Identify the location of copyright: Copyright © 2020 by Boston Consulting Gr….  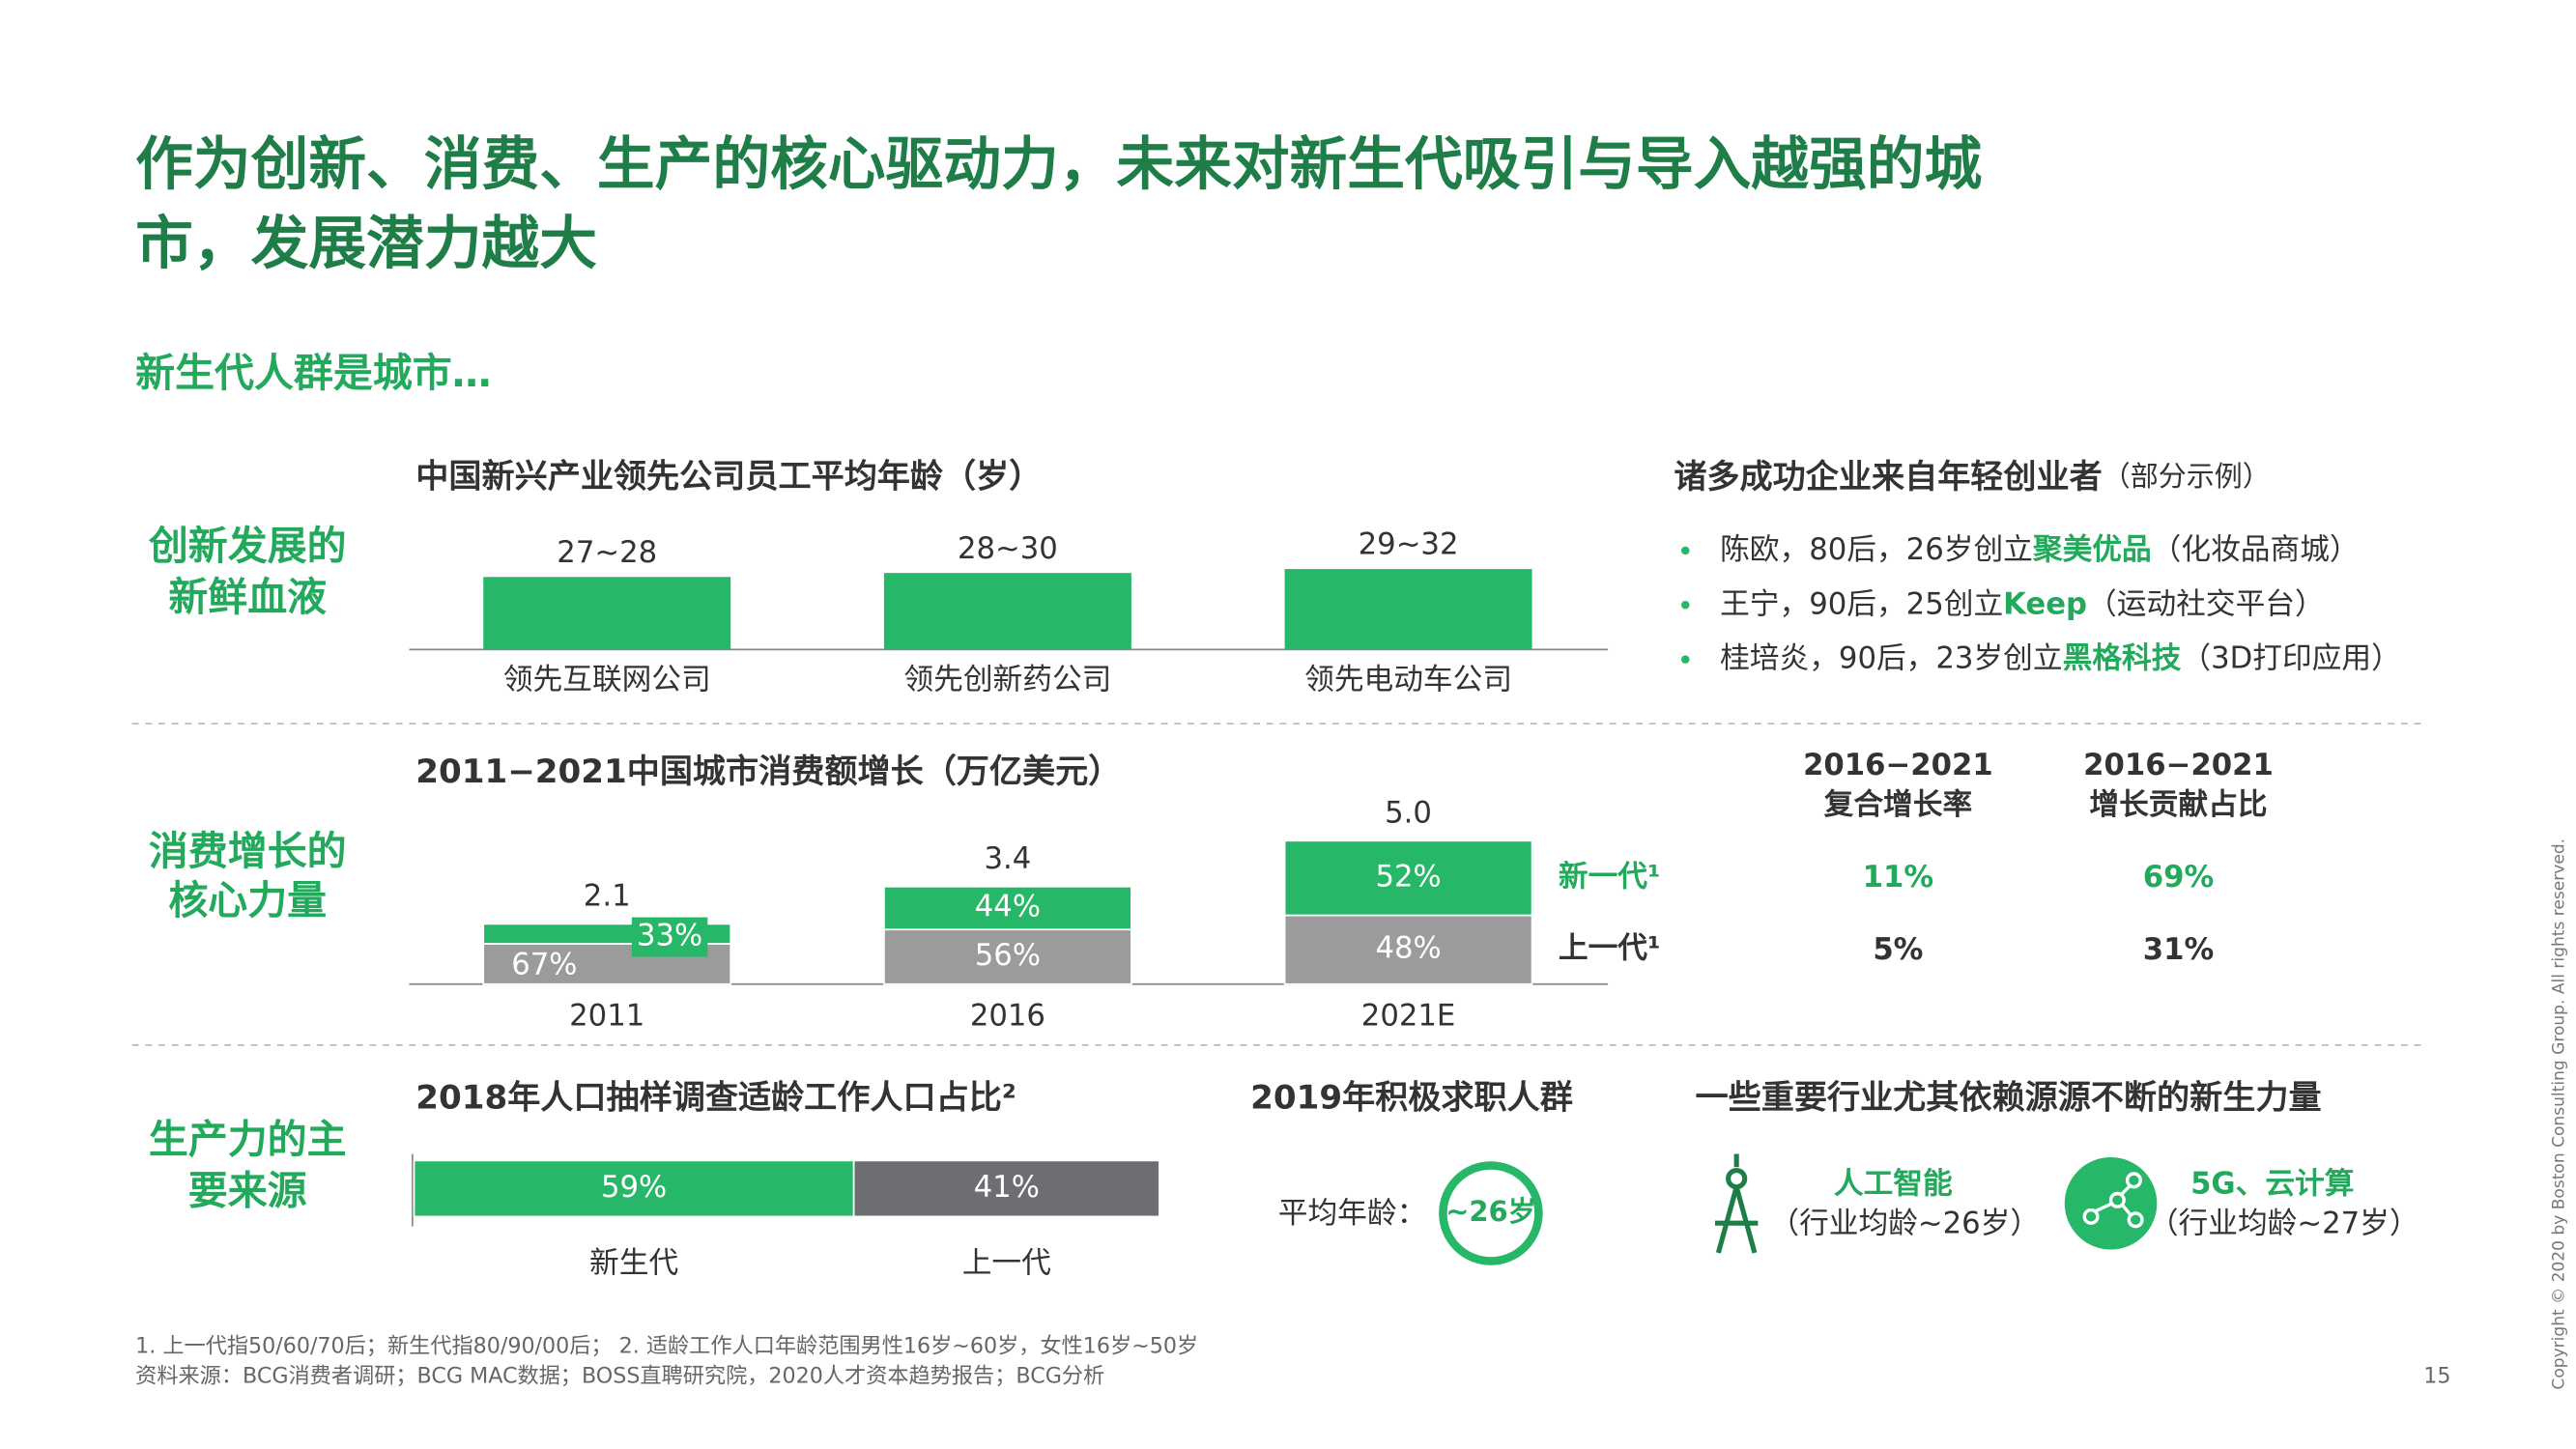
(2560, 1114).